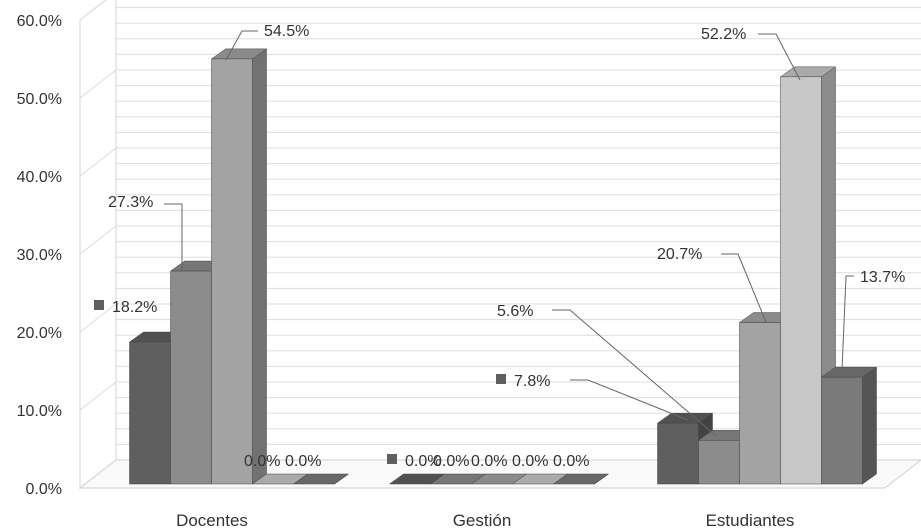 The width and height of the screenshot is (921, 532). Describe the element at coordinates (39, 21) in the screenshot. I see `y-tick-label: 60.0%` at that location.